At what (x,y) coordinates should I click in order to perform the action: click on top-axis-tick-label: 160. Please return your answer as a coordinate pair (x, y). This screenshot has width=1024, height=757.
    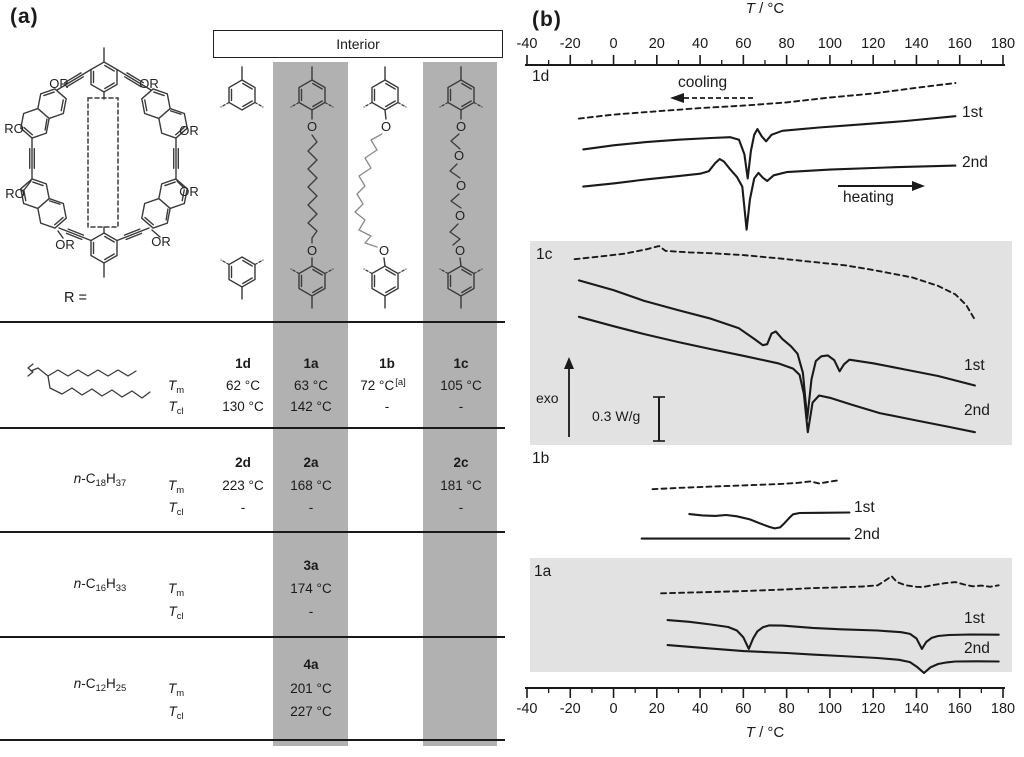
    Looking at the image, I should click on (959, 44).